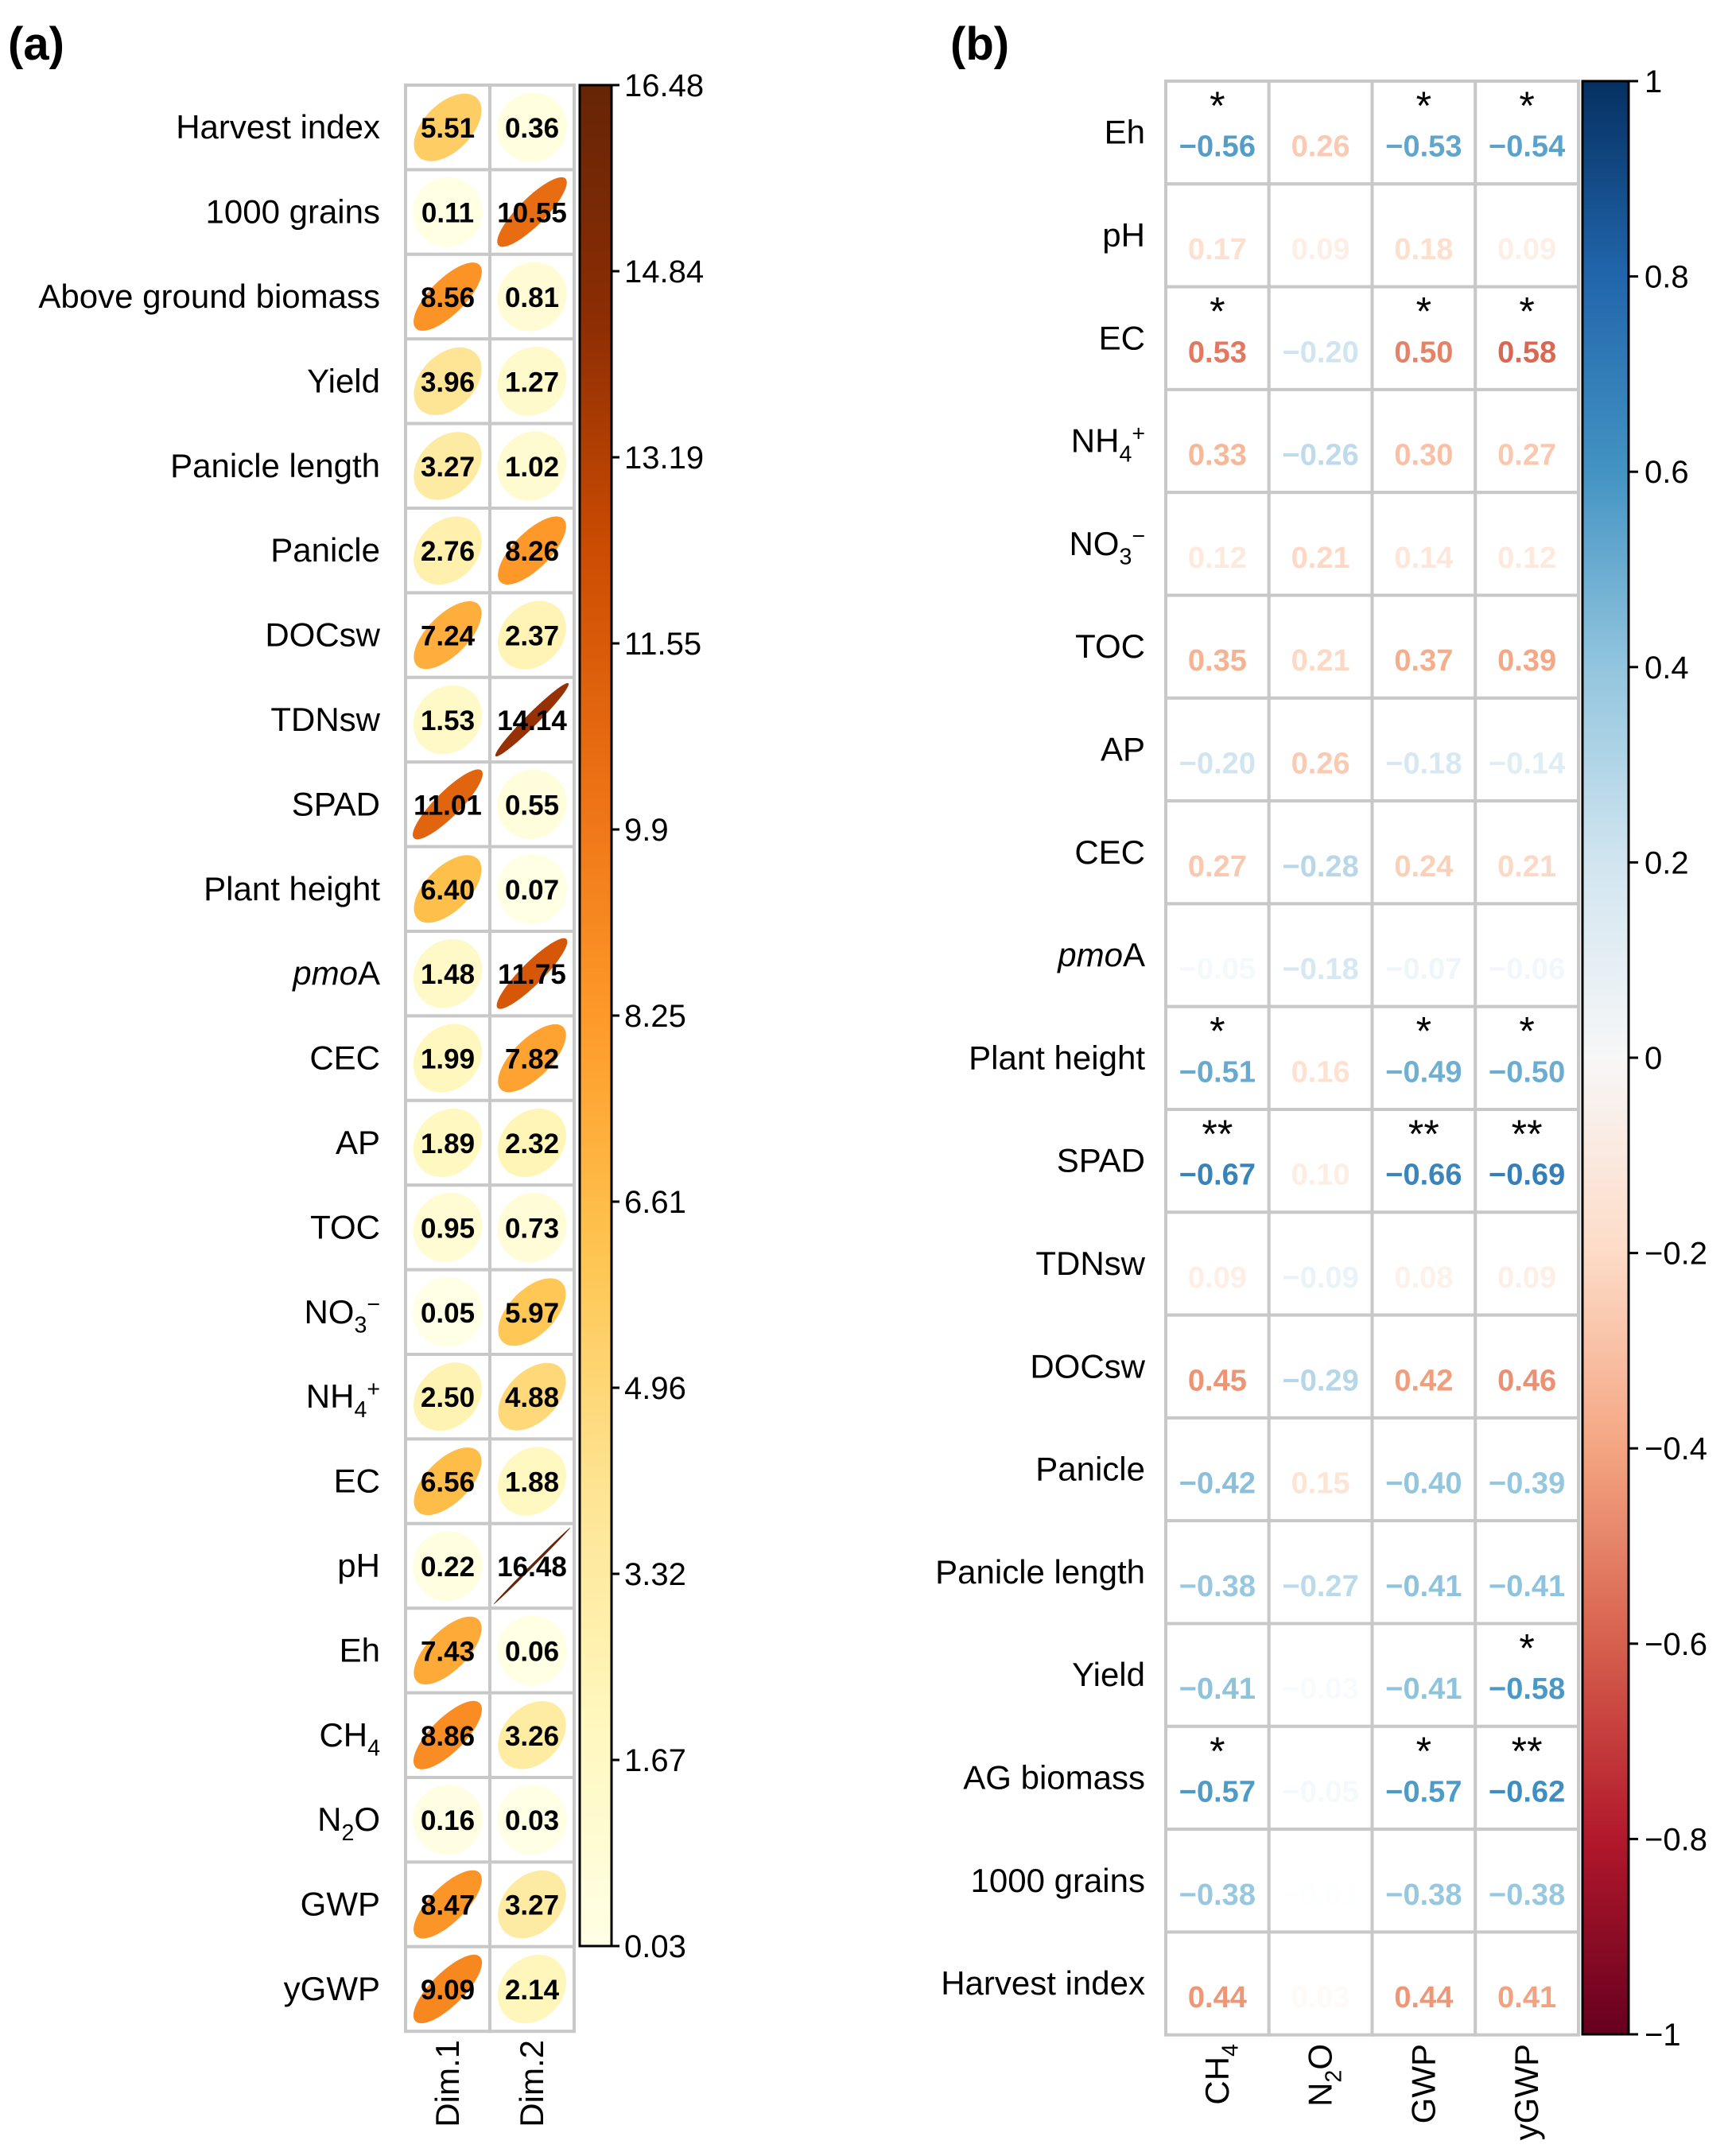  What do you see at coordinates (448, 1228) in the screenshot?
I see `cell-value-label: 0.95` at bounding box center [448, 1228].